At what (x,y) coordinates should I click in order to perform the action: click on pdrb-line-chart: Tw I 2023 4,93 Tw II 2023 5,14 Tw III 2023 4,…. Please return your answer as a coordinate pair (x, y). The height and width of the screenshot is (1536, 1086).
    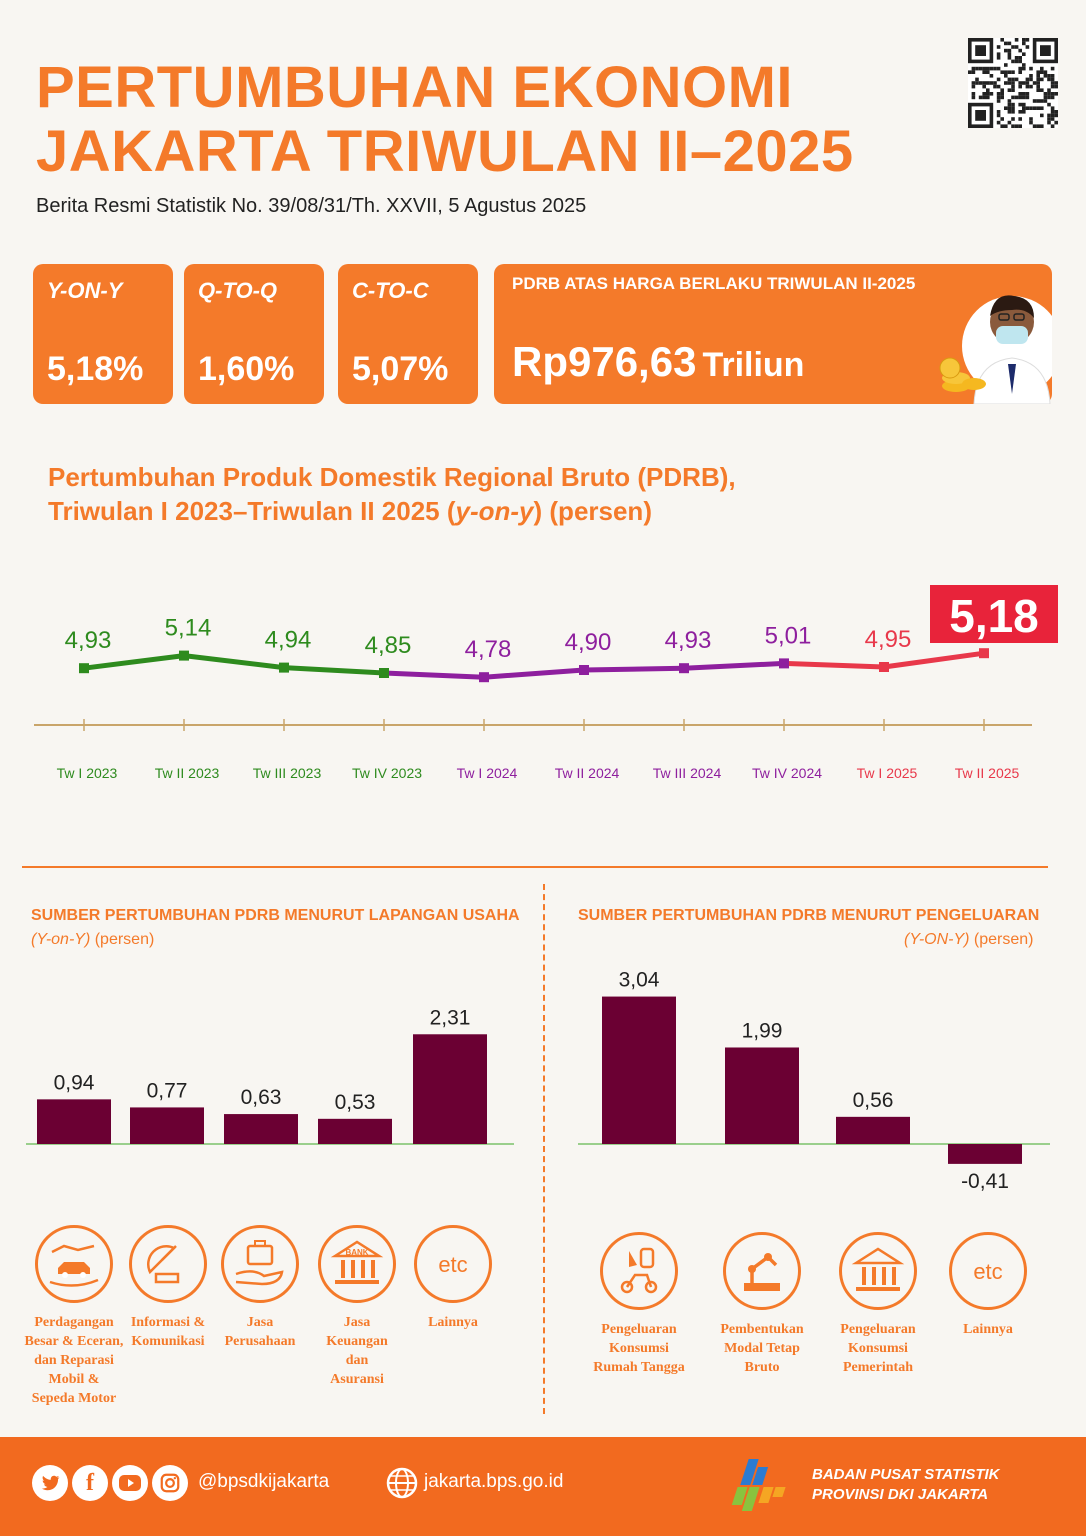
    Looking at the image, I should click on (546, 683).